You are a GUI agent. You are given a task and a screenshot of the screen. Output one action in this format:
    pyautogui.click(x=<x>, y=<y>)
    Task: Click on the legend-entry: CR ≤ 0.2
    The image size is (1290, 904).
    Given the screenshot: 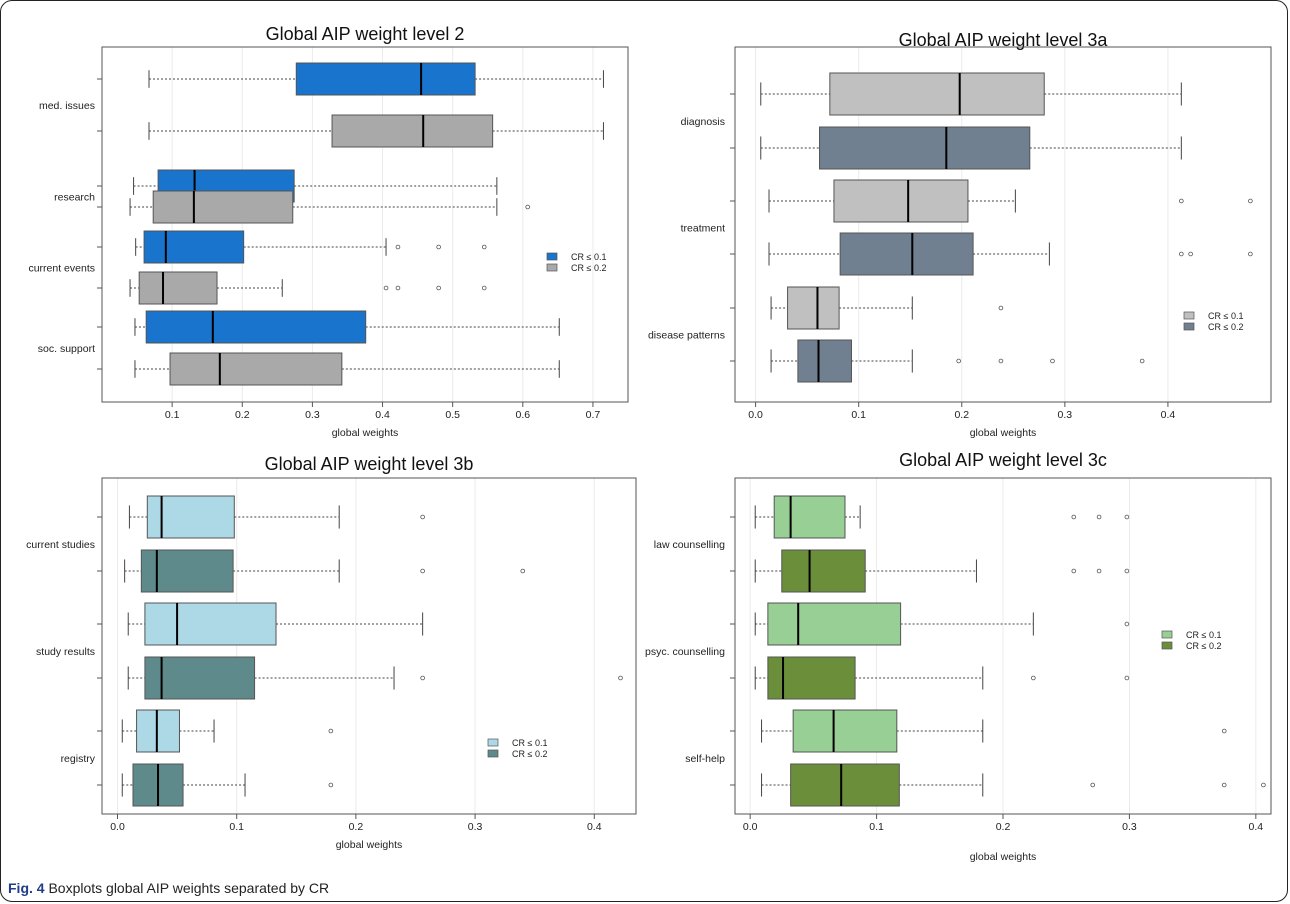 What is the action you would take?
    pyautogui.click(x=529, y=754)
    